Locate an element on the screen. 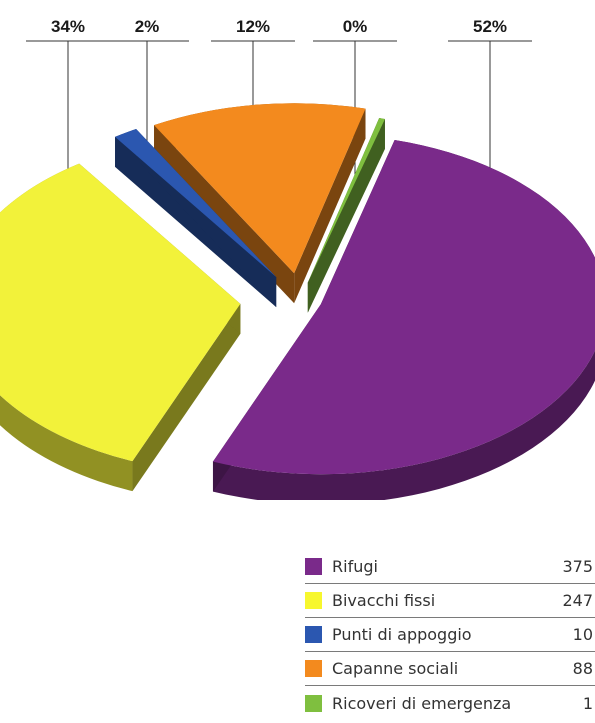  legend-item-punti-di-appoggio: Punti di appoggio 10 is located at coordinates (450, 635).